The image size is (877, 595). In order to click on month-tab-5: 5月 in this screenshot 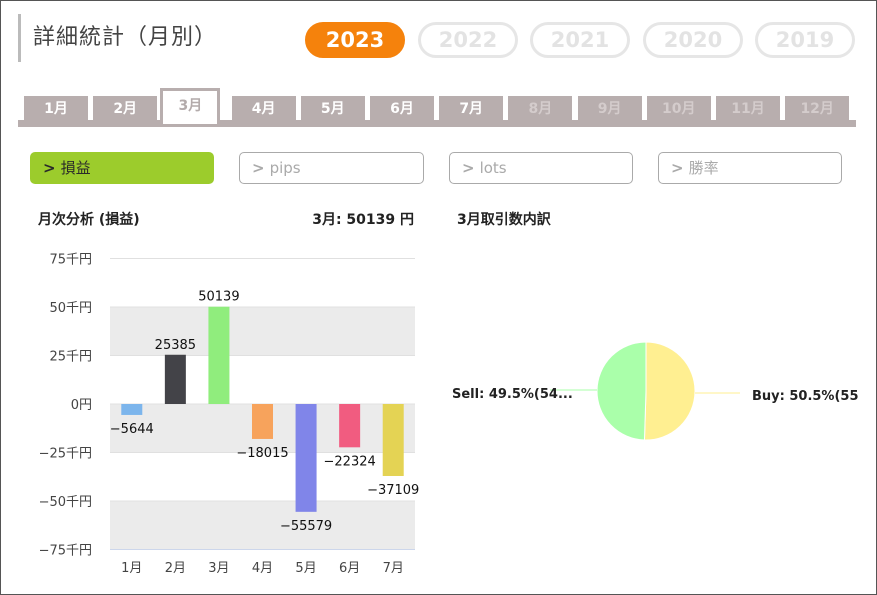, I will do `click(332, 109)`.